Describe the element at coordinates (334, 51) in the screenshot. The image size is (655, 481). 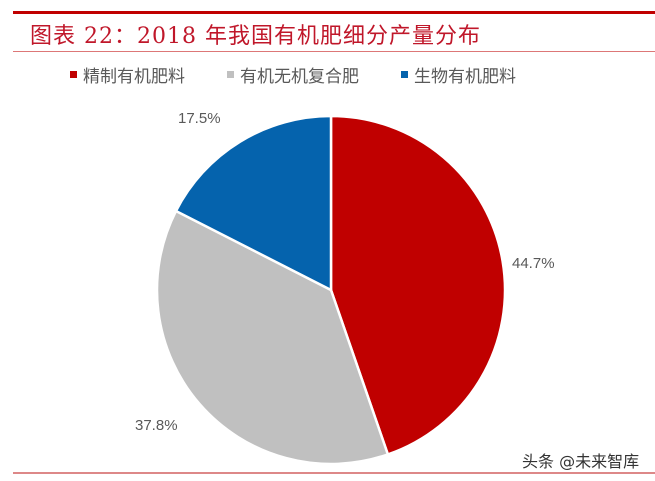
I see `title-rule` at that location.